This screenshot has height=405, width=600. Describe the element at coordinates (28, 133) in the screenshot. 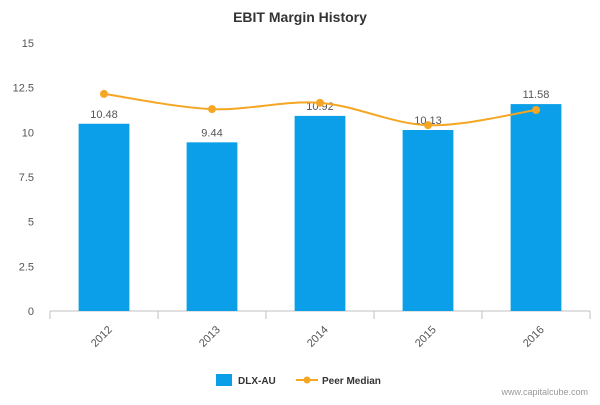

I see `y-tick-label: 10` at that location.